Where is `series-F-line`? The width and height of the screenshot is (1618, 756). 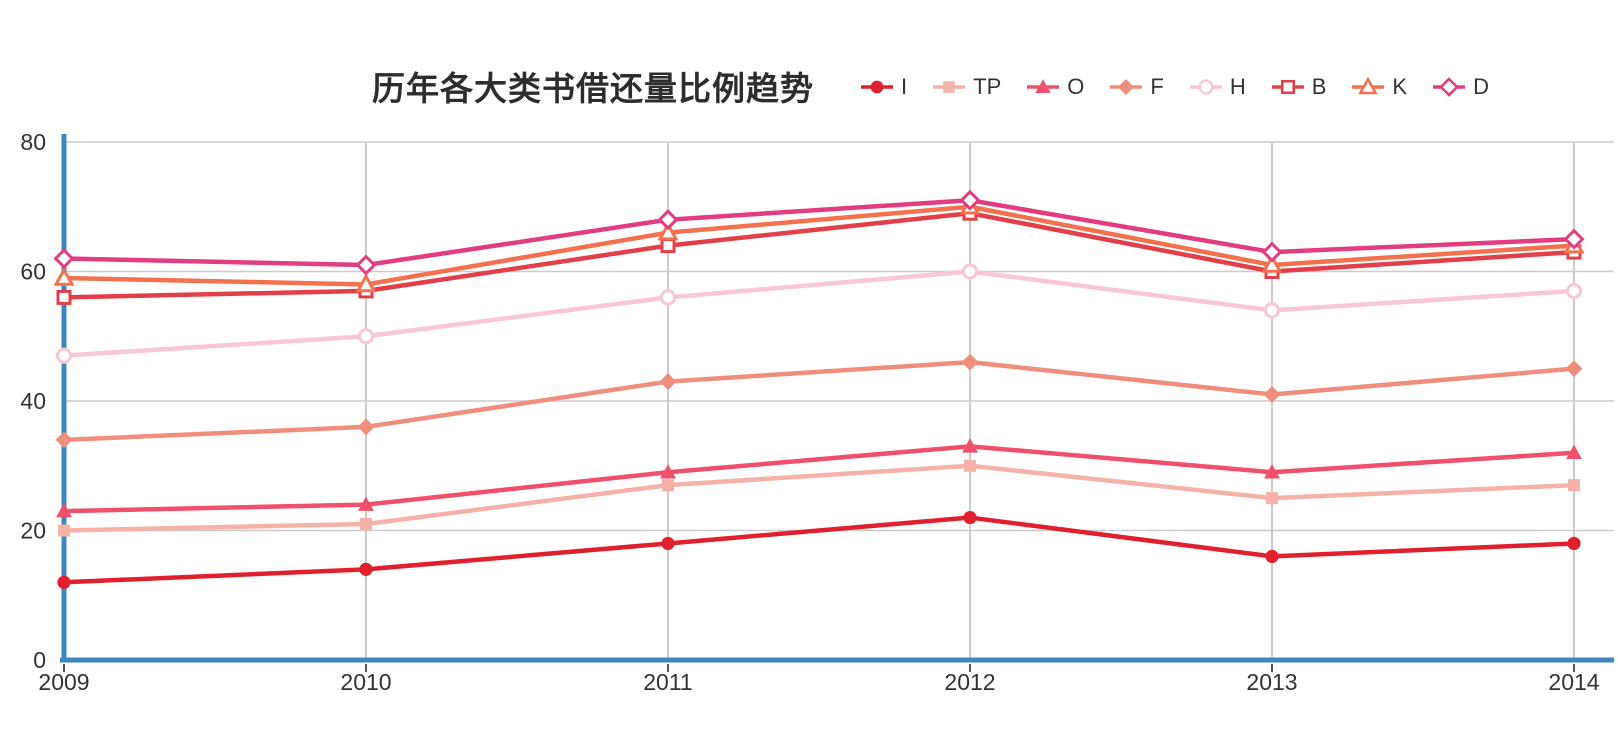 series-F-line is located at coordinates (819, 401).